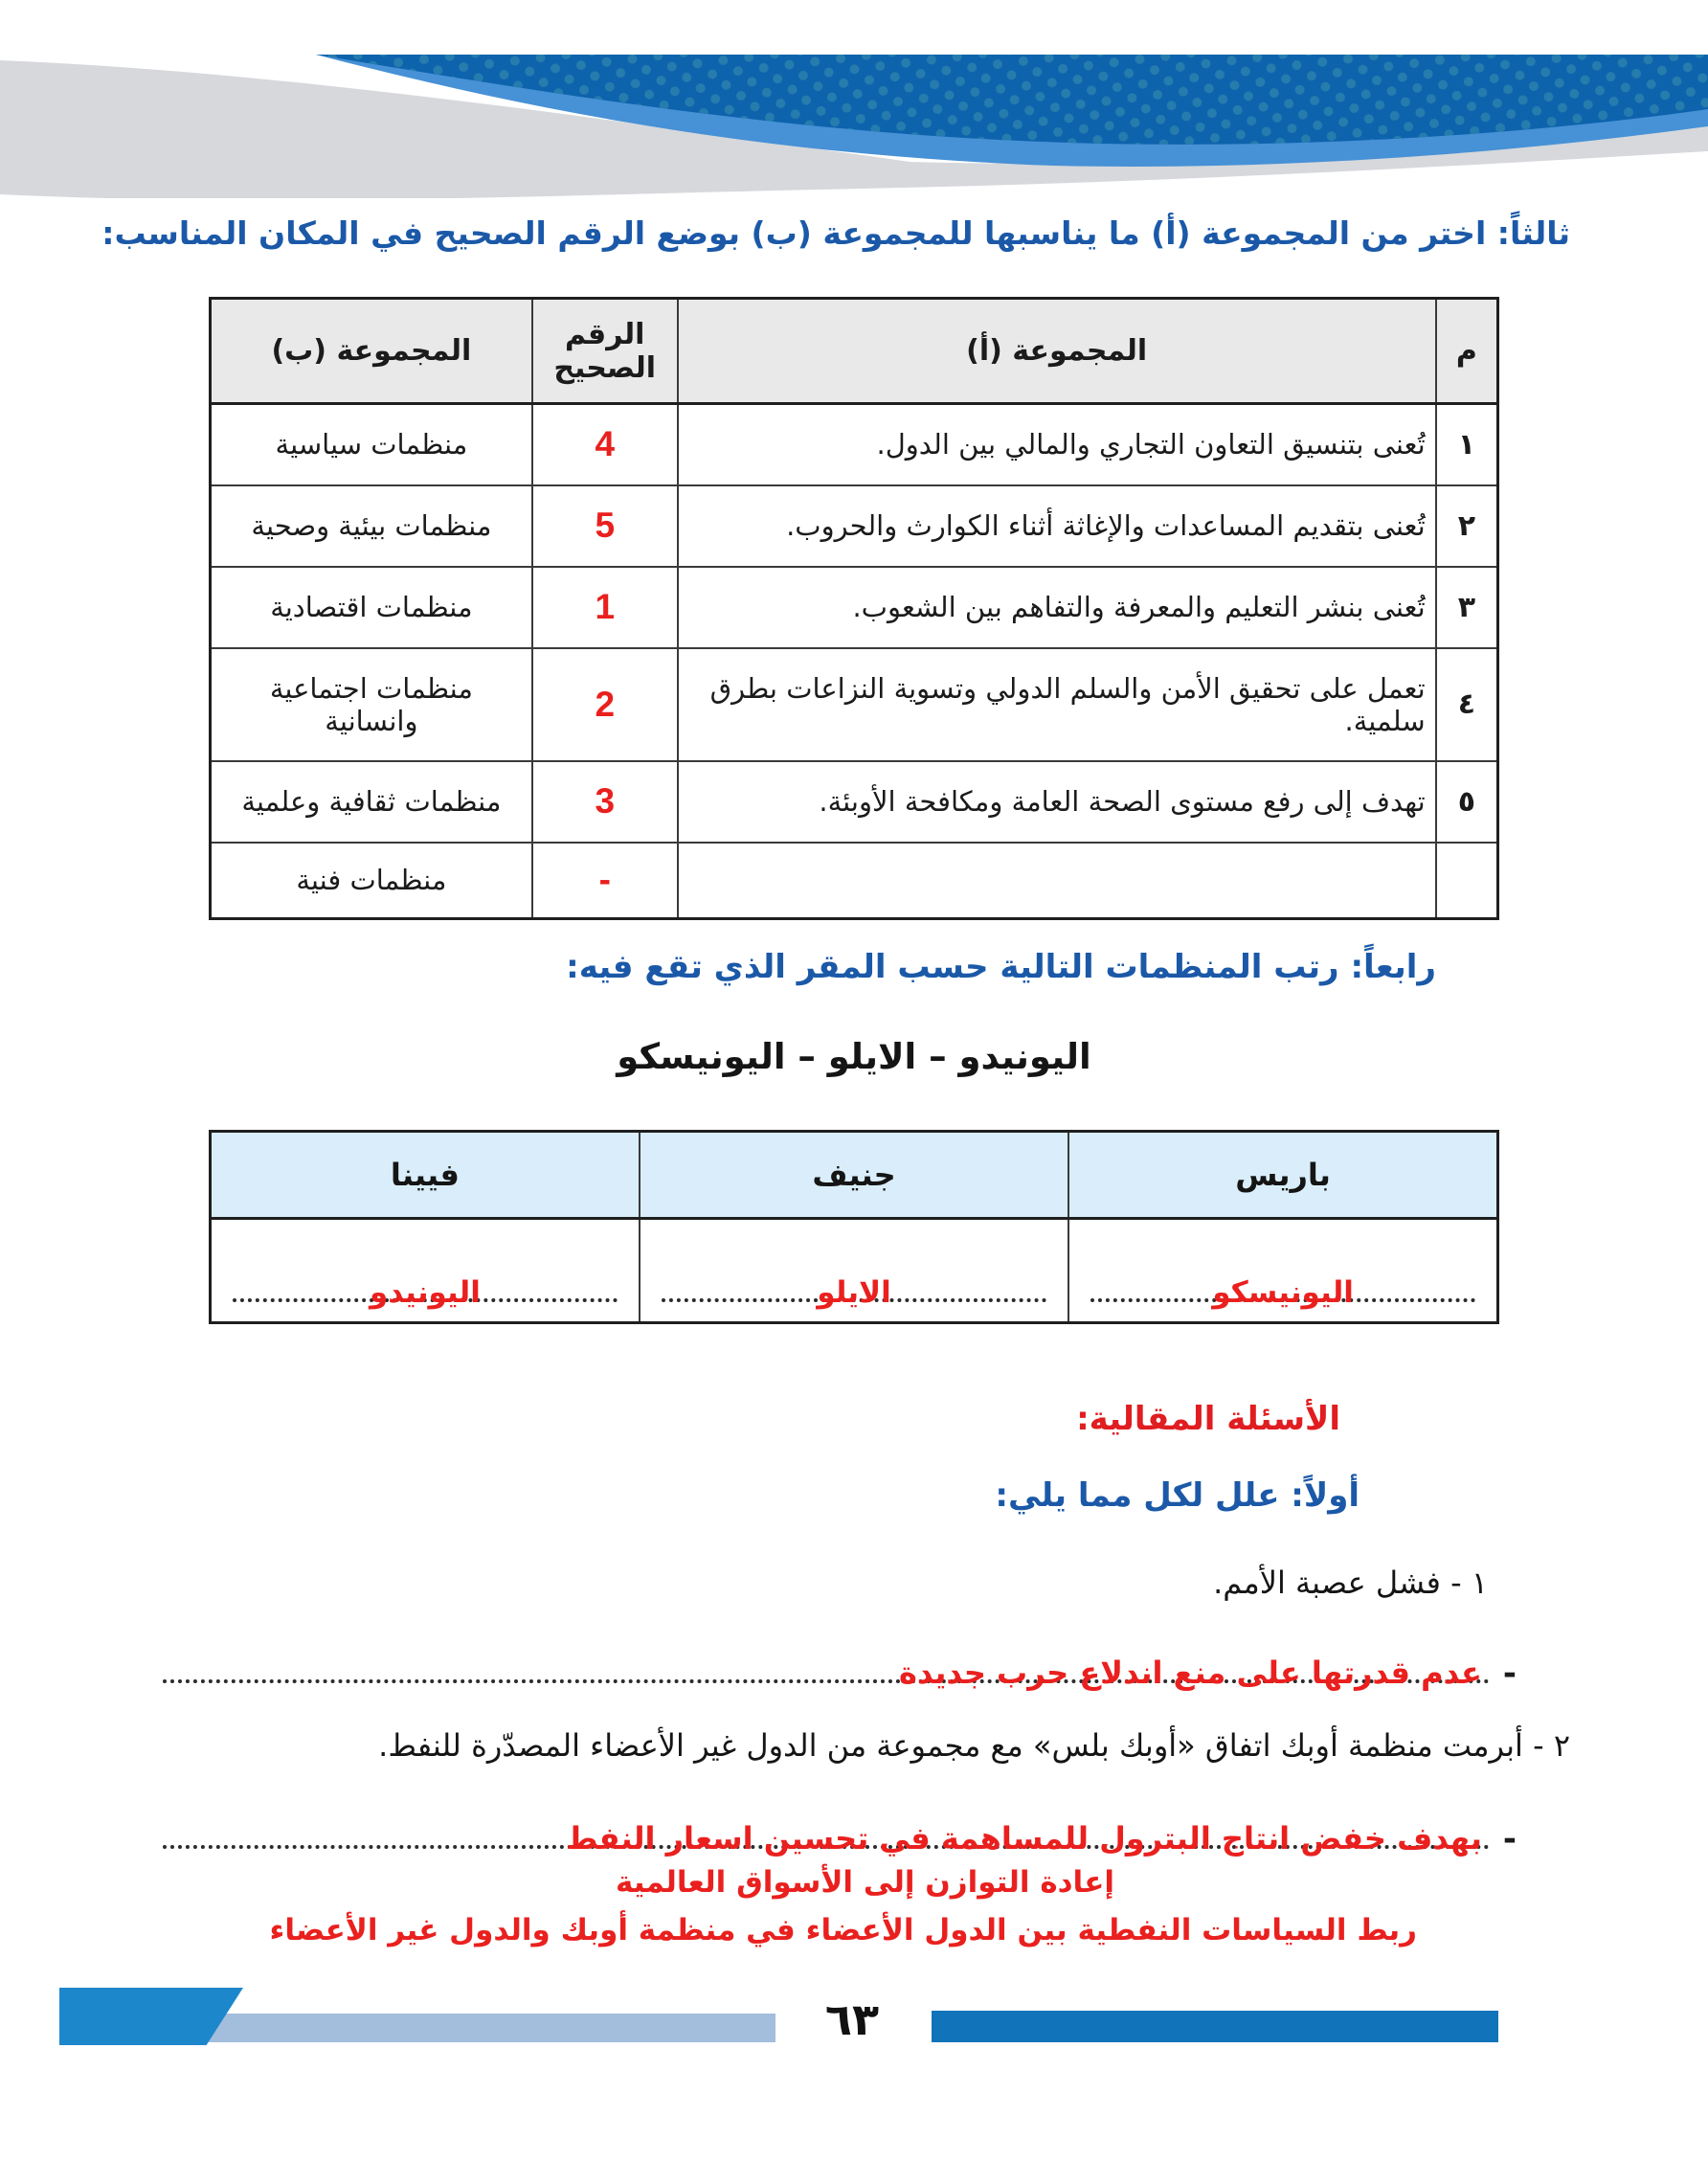  What do you see at coordinates (1208, 1419) in the screenshot?
I see `essay-questions-title: الأسئلة المقالية:` at bounding box center [1208, 1419].